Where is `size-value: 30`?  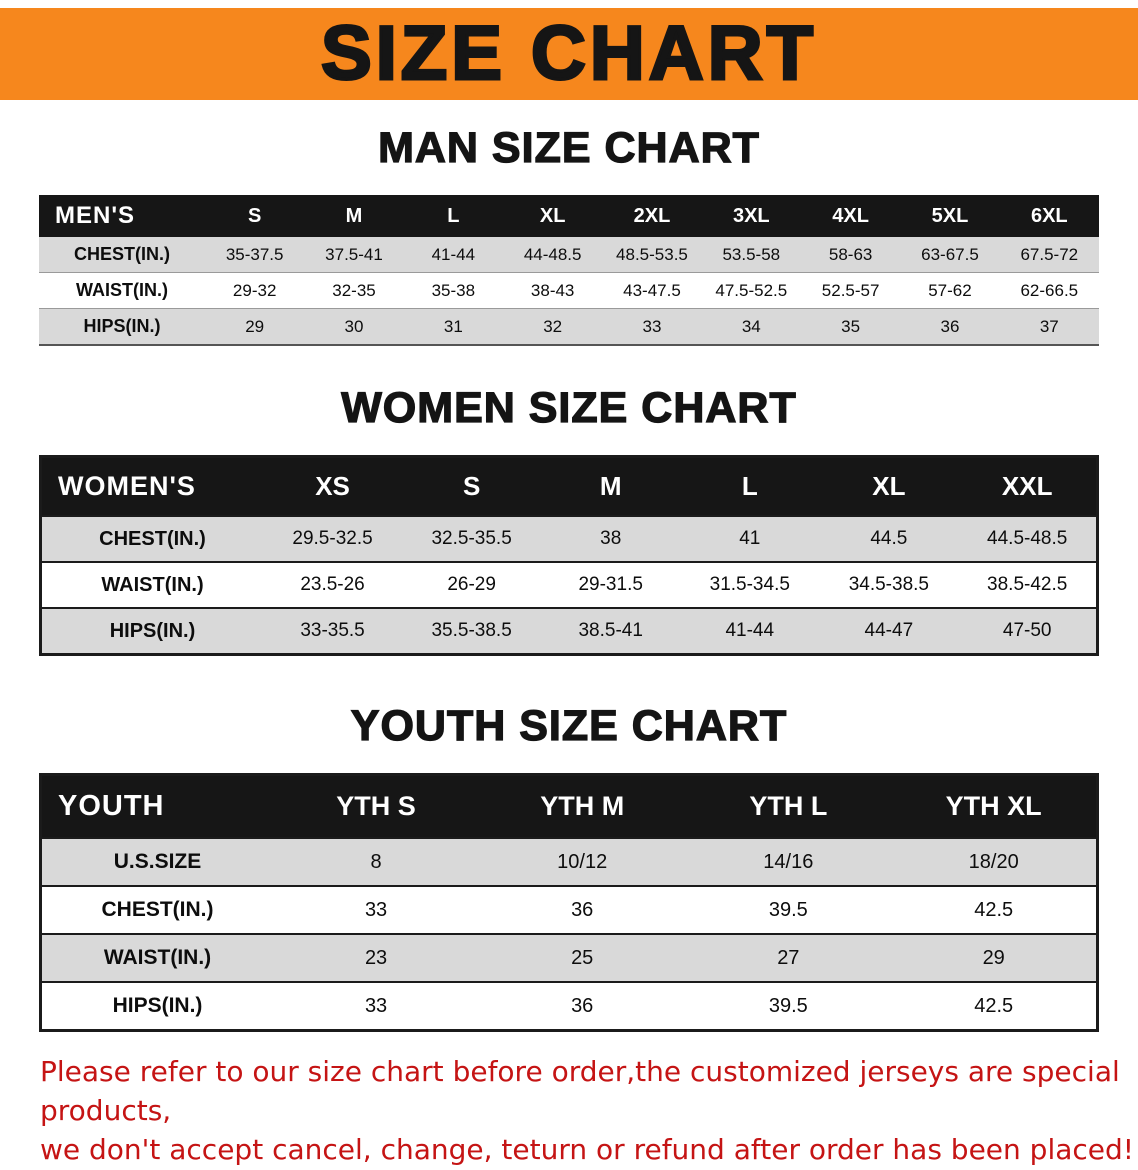
size-value: 30 is located at coordinates (354, 326).